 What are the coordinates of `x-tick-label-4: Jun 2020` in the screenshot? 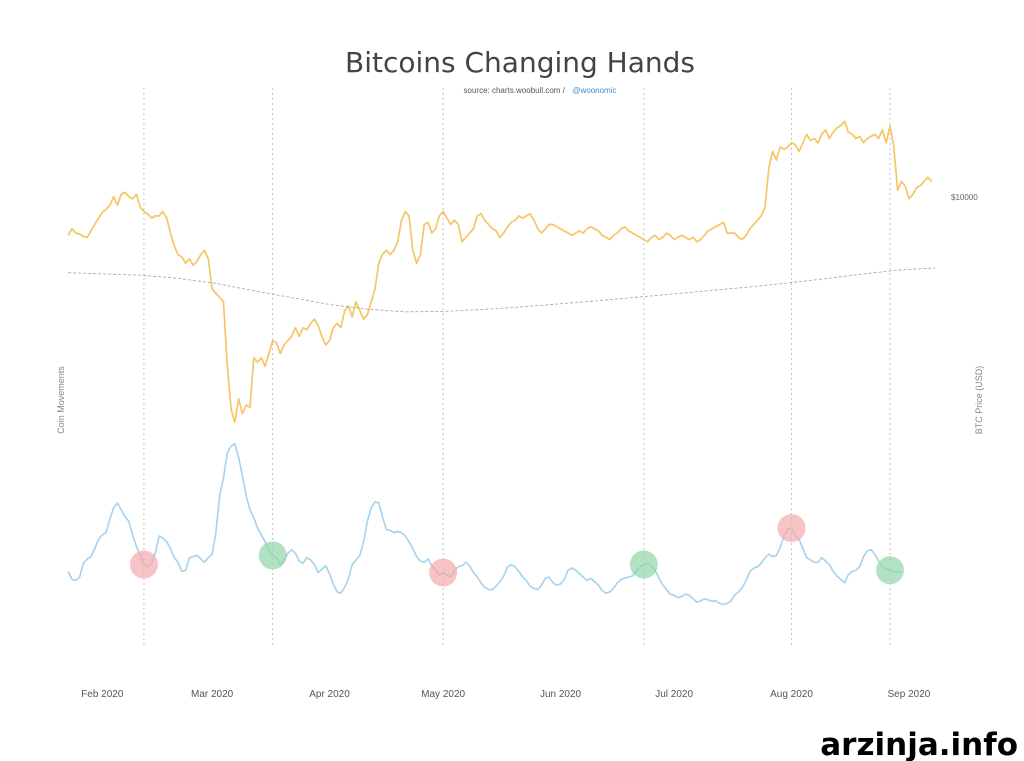 It's located at (561, 694).